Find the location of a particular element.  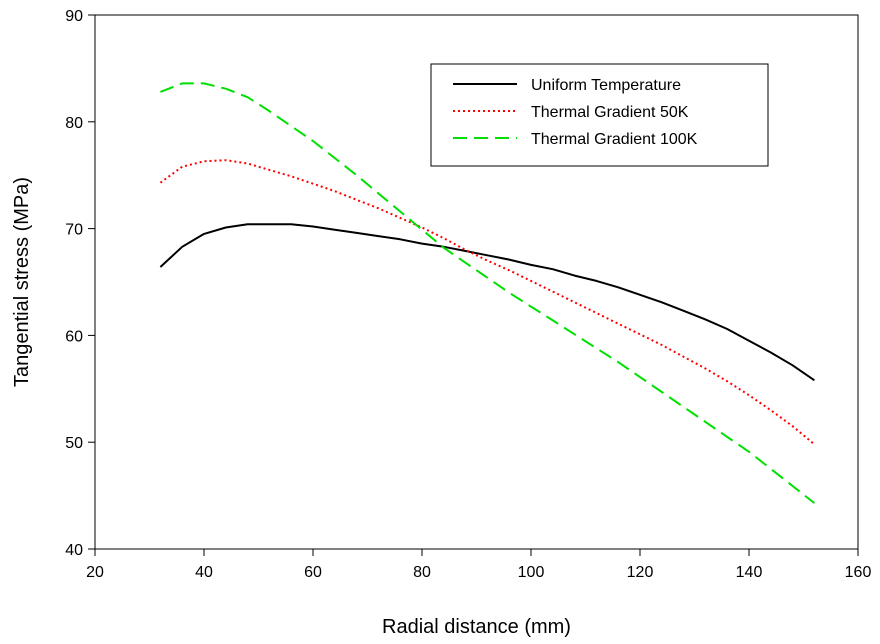

y-tick-label: 40 is located at coordinates (74, 550).